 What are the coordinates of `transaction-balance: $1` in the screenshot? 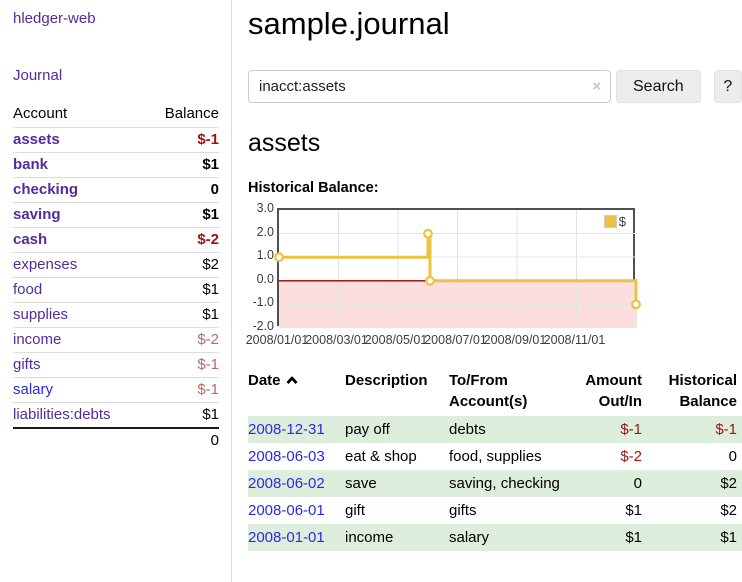 It's located at (728, 537).